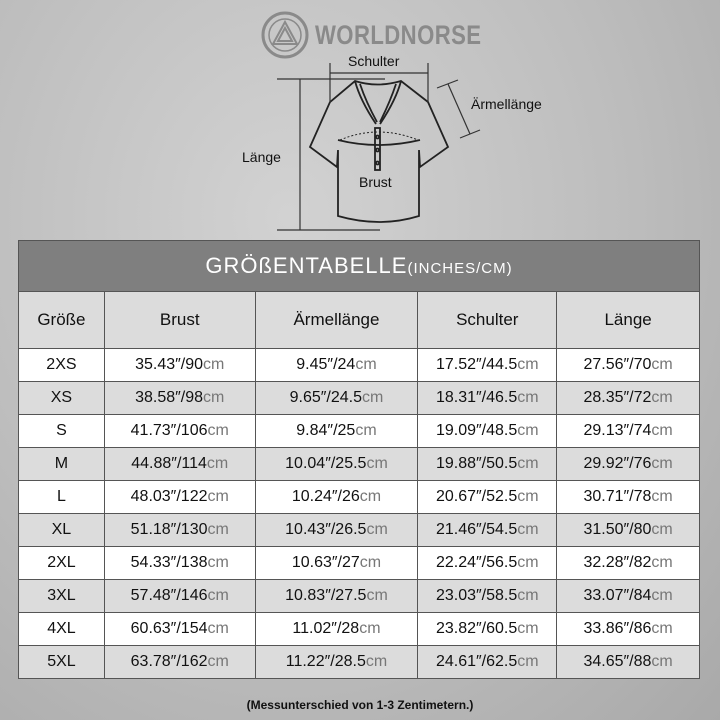  What do you see at coordinates (179, 629) in the screenshot?
I see `measurement-cell: 60.63″/154cm` at bounding box center [179, 629].